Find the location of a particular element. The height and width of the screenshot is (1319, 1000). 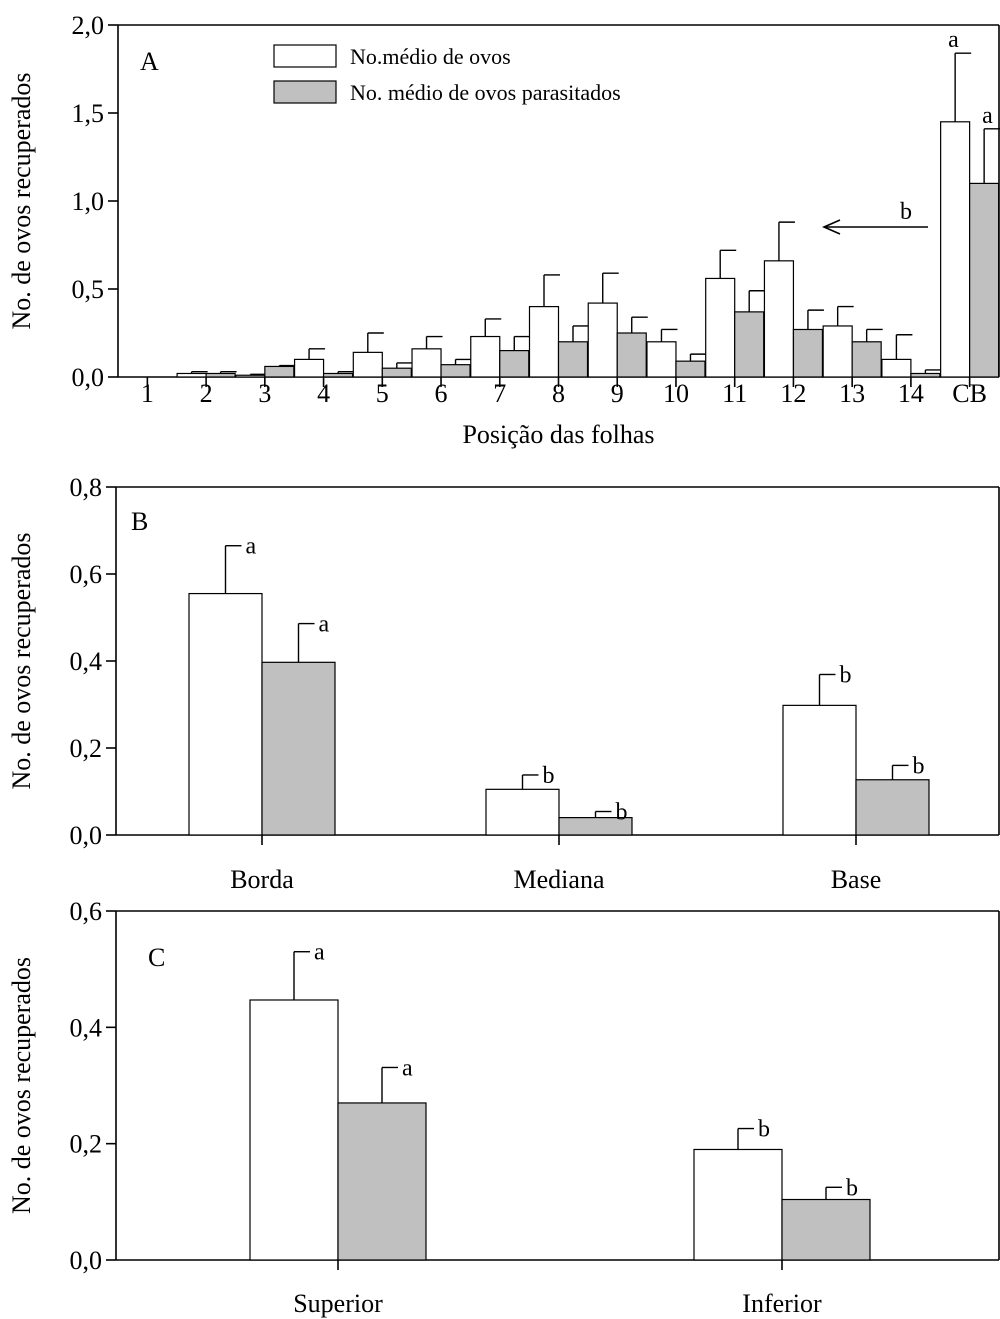

x-tick-label: Base is located at coordinates (856, 879).